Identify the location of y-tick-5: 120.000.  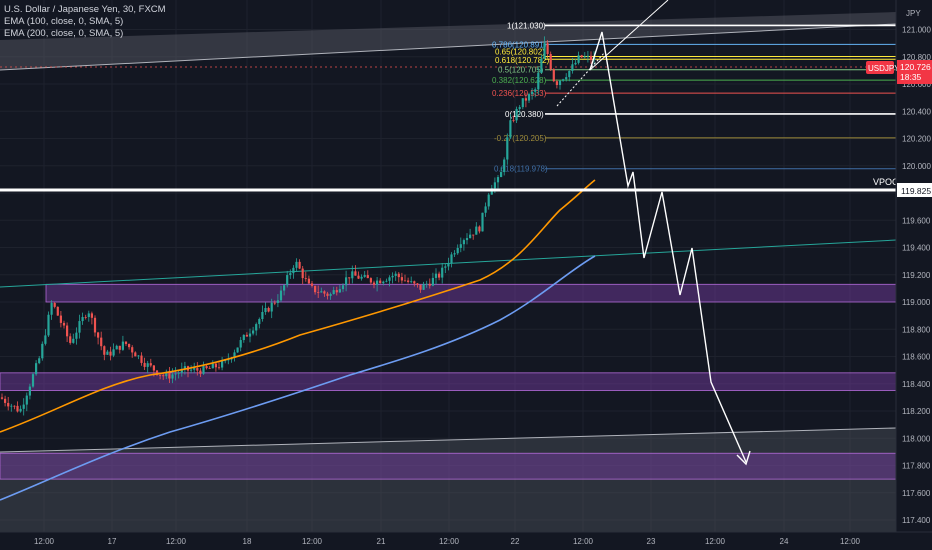
(916, 166).